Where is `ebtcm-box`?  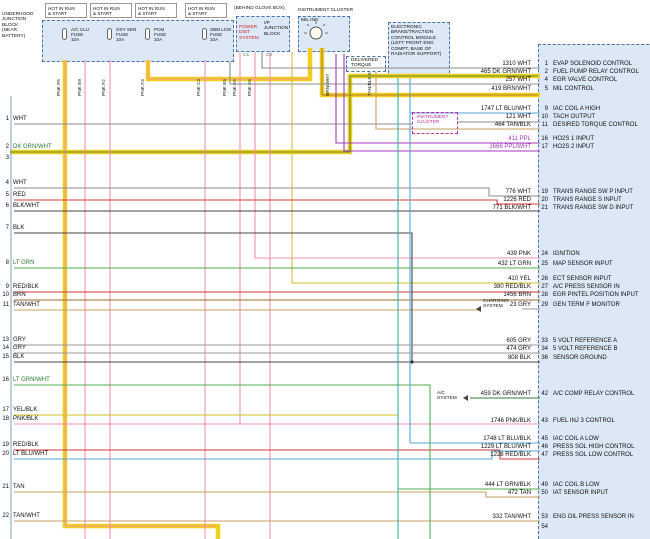
ebtcm-box is located at coordinates (419, 50).